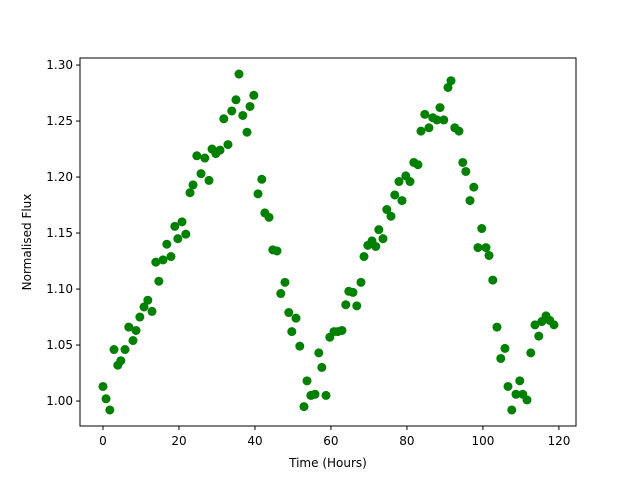 This screenshot has width=640, height=484. Describe the element at coordinates (330, 441) in the screenshot. I see `x-tick-label: 60` at that location.